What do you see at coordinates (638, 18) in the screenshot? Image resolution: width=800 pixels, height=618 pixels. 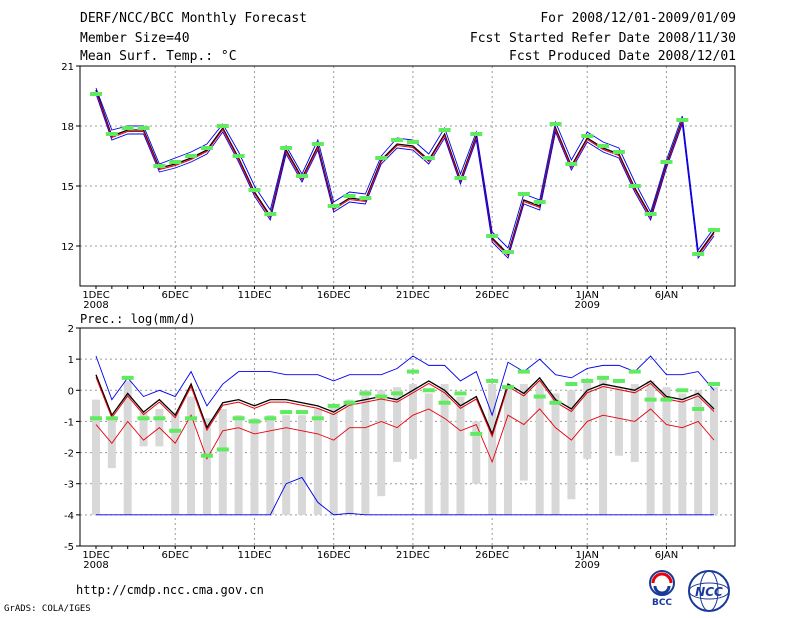 I see `forecast-period: For 2008/12/01-2009/01/09` at bounding box center [638, 18].